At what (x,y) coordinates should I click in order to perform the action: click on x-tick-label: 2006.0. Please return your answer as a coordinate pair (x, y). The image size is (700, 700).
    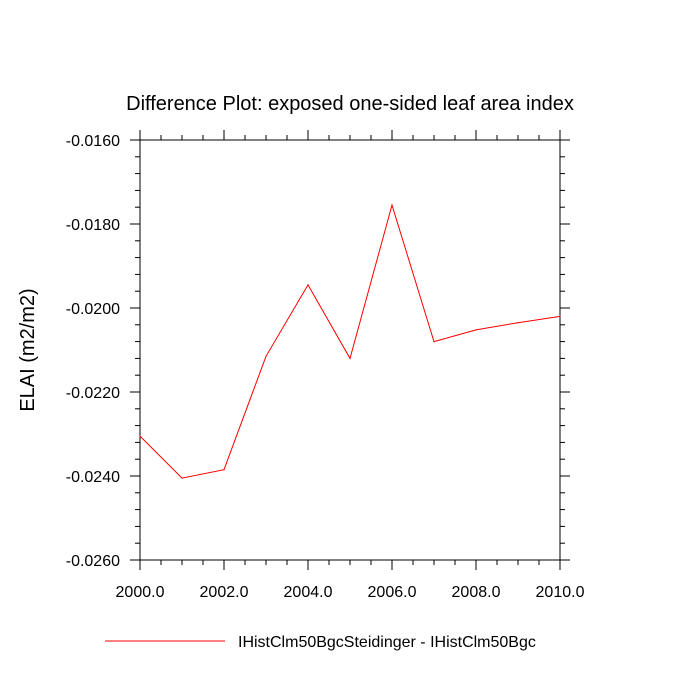
    Looking at the image, I should click on (392, 592).